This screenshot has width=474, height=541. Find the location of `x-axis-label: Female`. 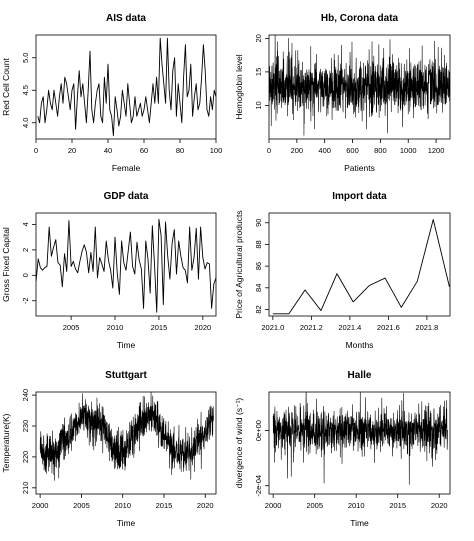

x-axis-label: Female is located at coordinates (126, 168).